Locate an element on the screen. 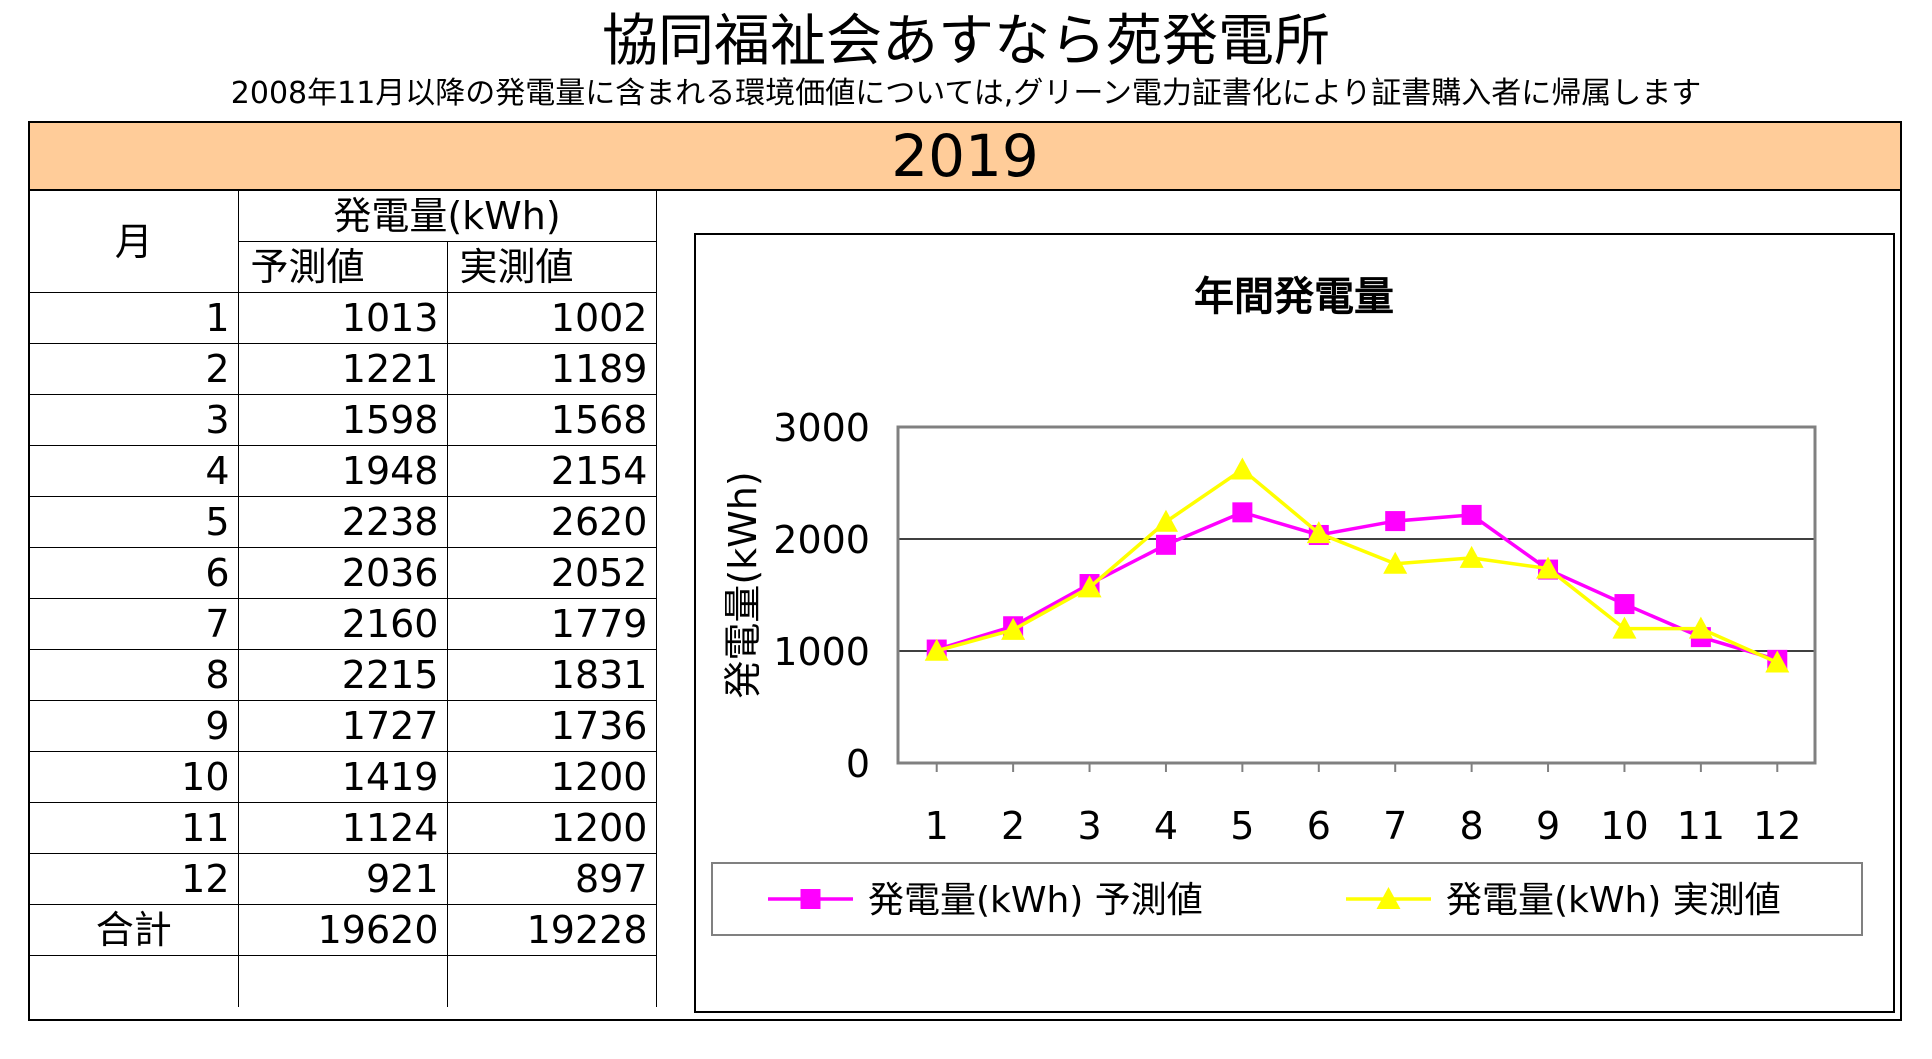 The width and height of the screenshot is (1932, 1059). table-row: 2 1221 1189 is located at coordinates (343, 369).